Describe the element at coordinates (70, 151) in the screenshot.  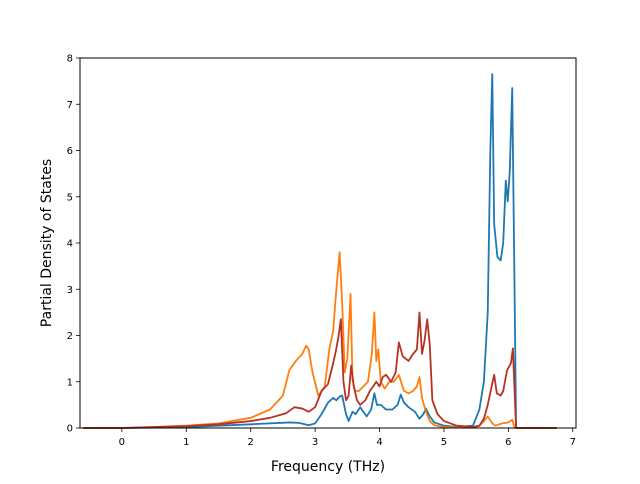
I see `y-tick-label: 6` at that location.